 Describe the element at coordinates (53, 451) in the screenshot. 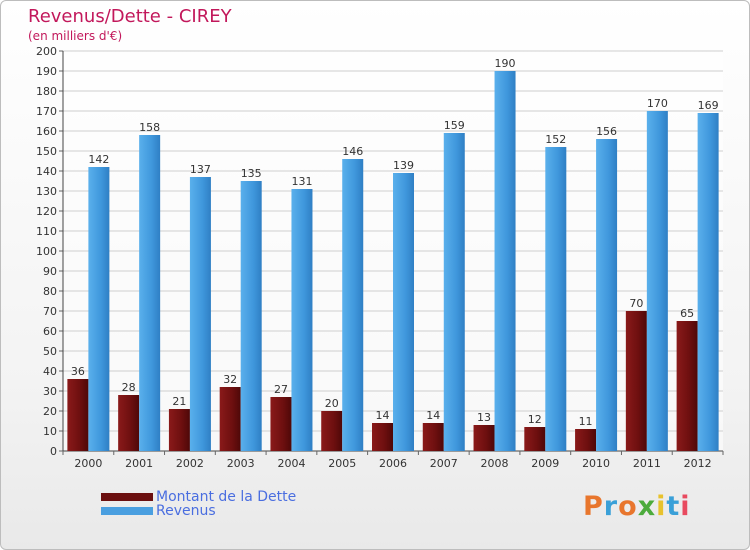

I see `y-tick-label: 0` at that location.